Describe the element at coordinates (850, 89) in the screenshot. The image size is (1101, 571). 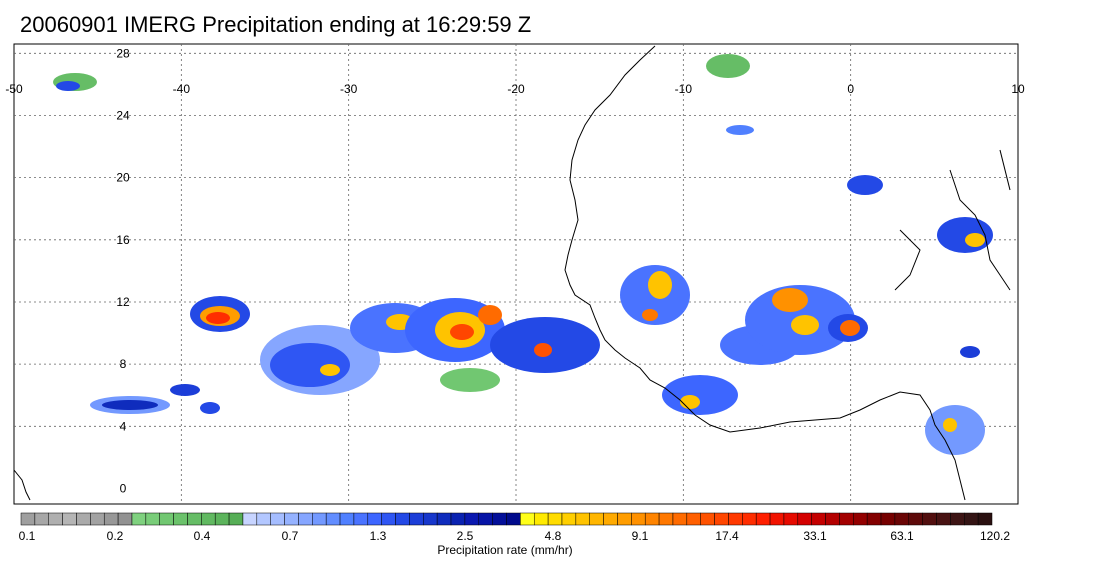
I see `longitude-tick-label: 0` at that location.